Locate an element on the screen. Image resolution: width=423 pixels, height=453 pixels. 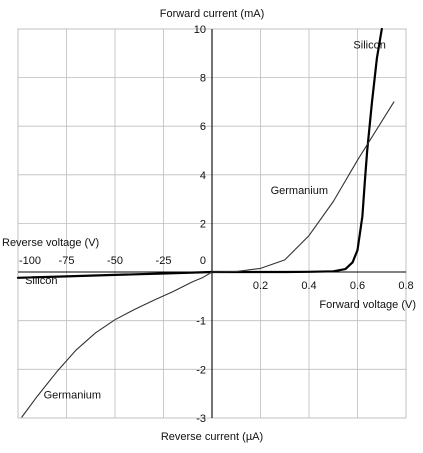
y-axis-reverse-label: Reverse current (µA) is located at coordinates (212, 437).